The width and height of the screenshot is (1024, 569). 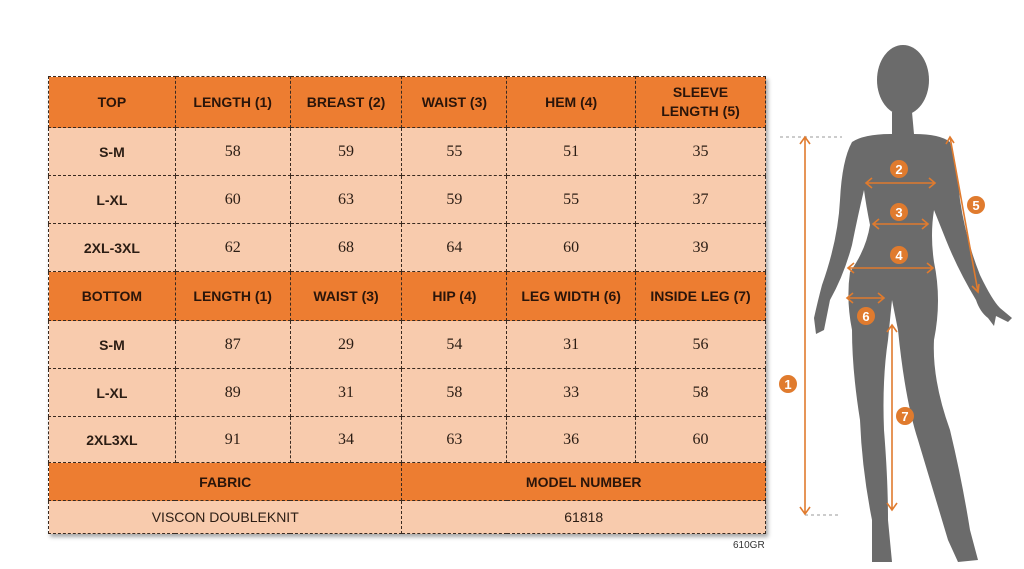 I want to click on table-row: 2XL-3XL 62 68 64 60 39, so click(x=407, y=247).